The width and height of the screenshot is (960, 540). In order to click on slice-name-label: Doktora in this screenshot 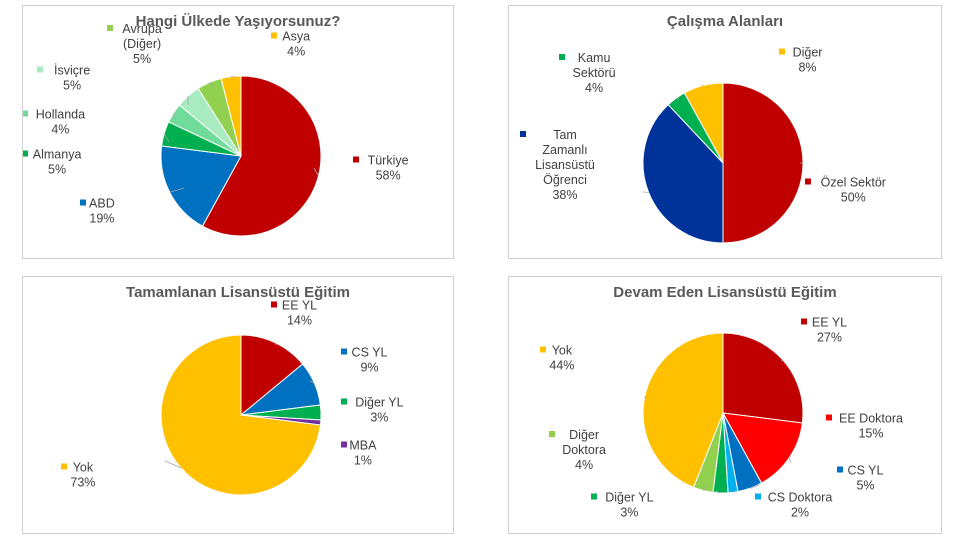, I will do `click(584, 450)`.